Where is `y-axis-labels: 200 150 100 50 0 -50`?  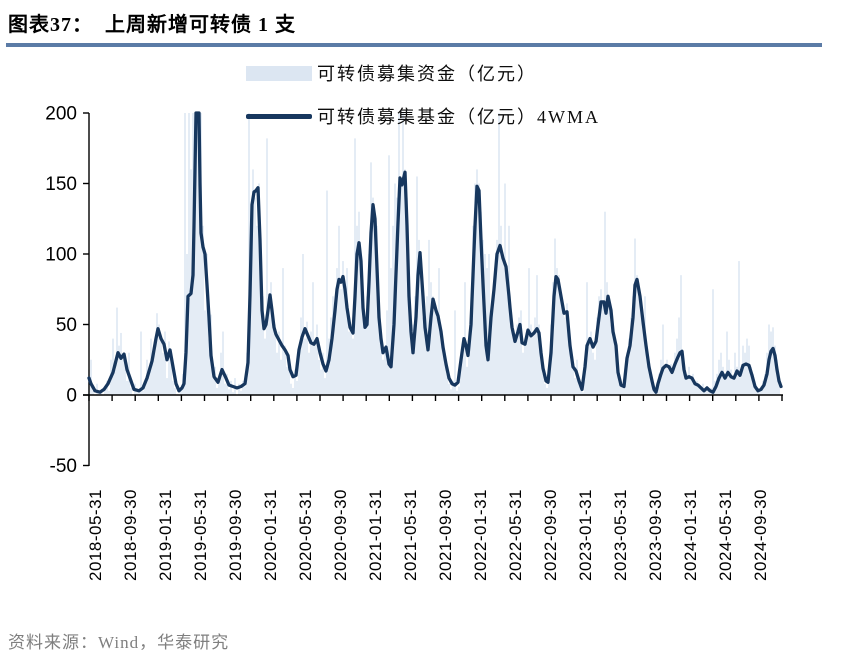 y-axis-labels: 200 150 100 50 0 -50 is located at coordinates (61, 291).